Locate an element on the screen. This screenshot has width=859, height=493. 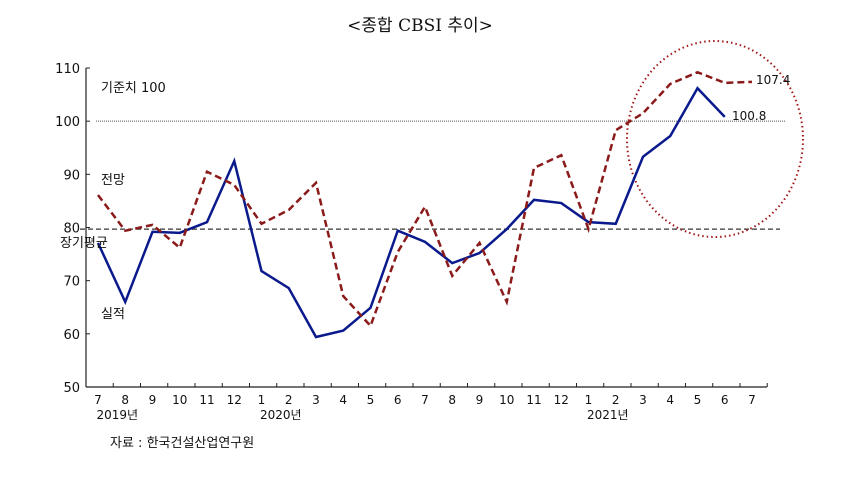
highlight-circle is located at coordinates (715, 139).